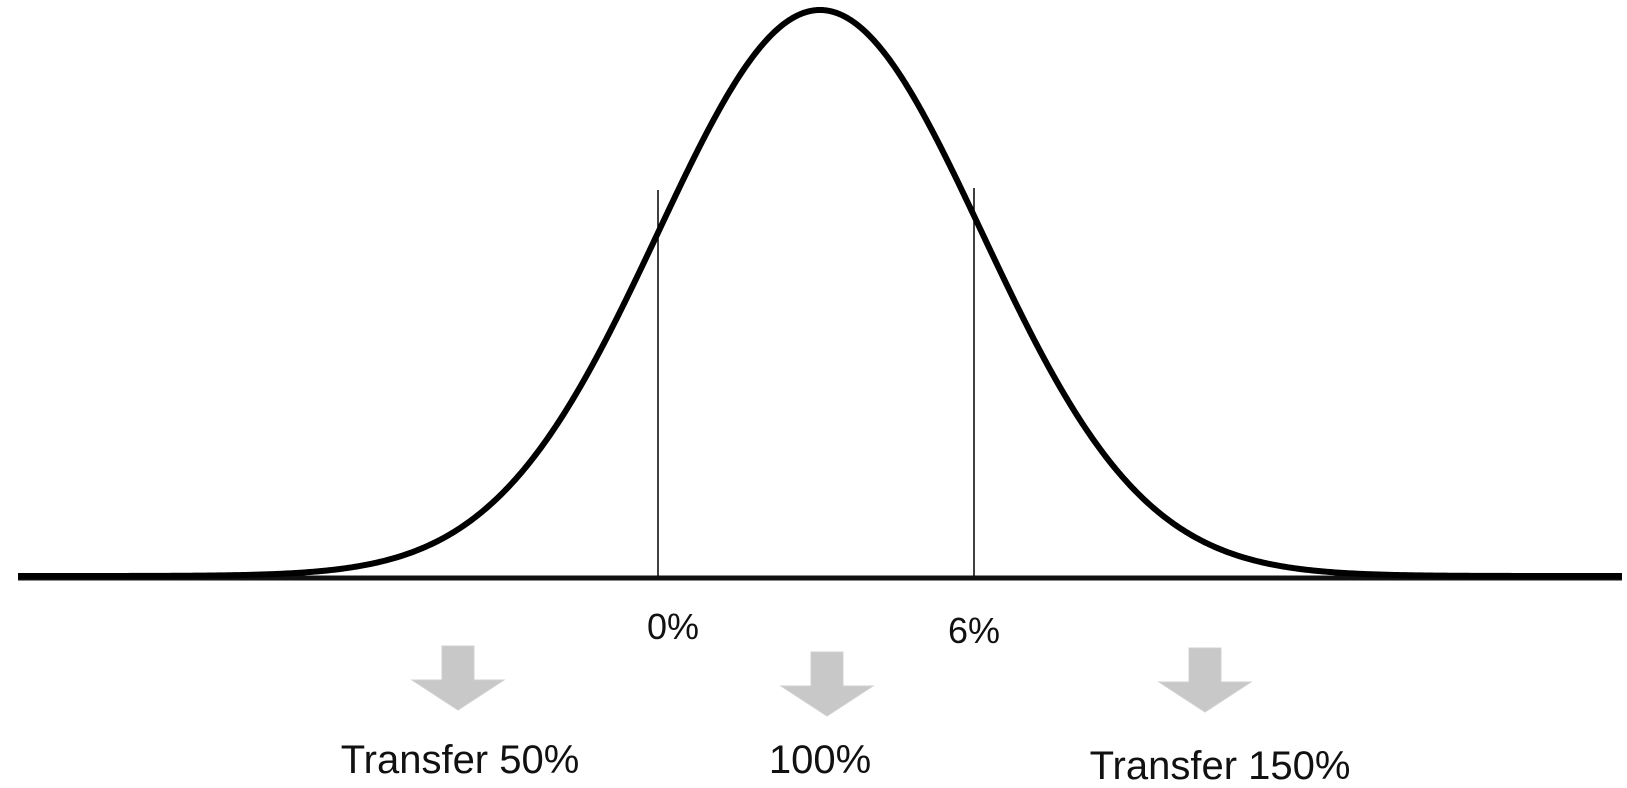 The width and height of the screenshot is (1627, 788). I want to click on outcome-label-middle: 100%, so click(820, 760).